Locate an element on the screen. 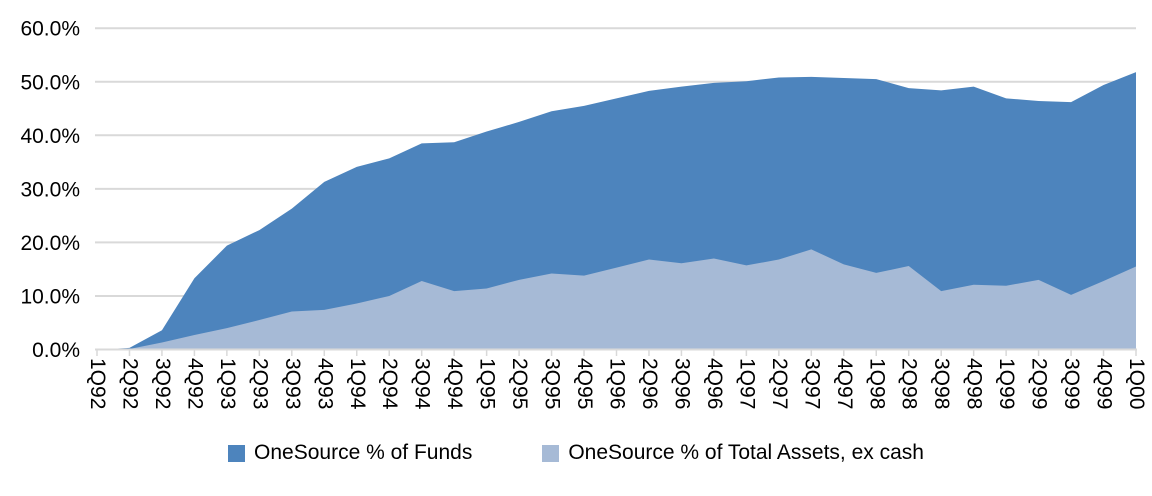 The height and width of the screenshot is (496, 1152). x-axis-tick-label: 4Q99 is located at coordinates (1104, 383).